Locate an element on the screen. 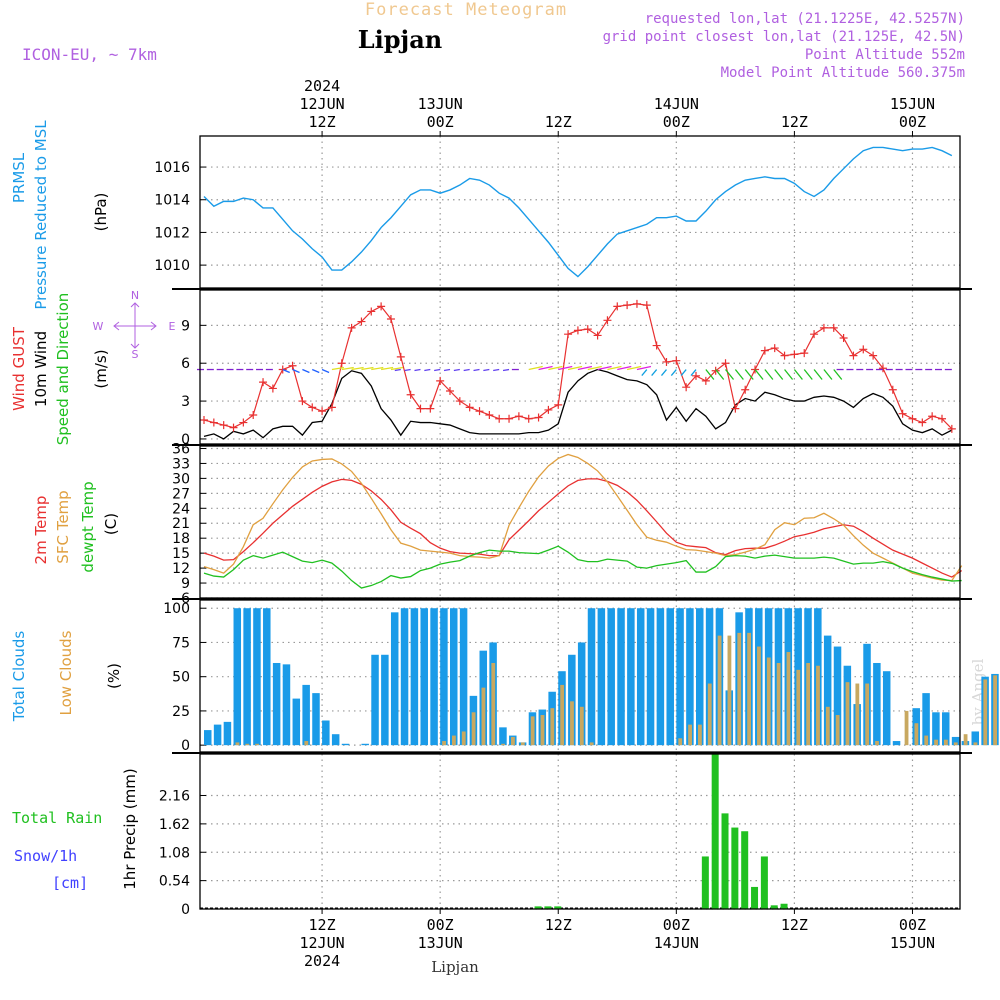 Image resolution: width=1000 pixels, height=1000 pixels. y-tick-label: 6 is located at coordinates (185, 364).